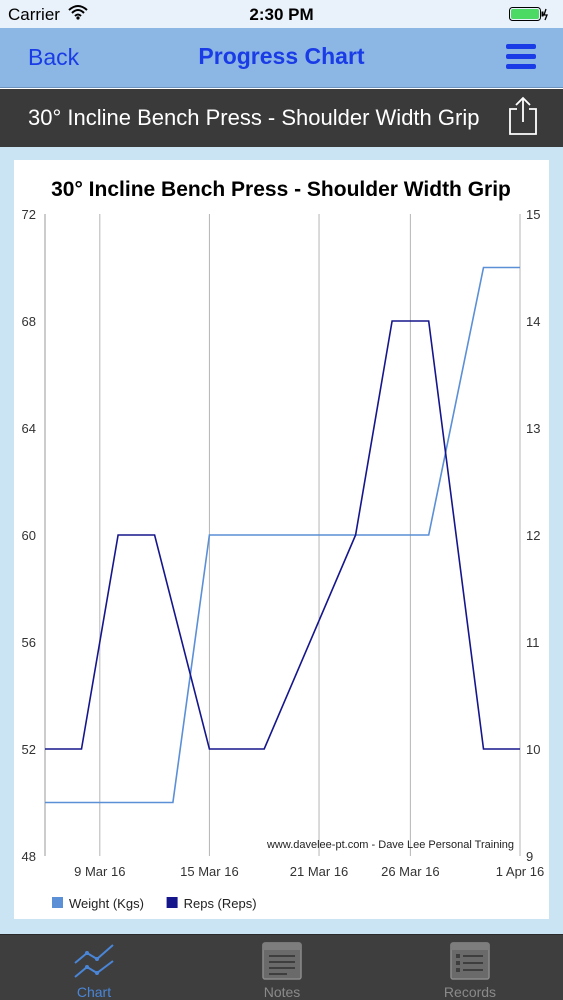 The height and width of the screenshot is (1000, 563). I want to click on chart-icon, so click(94, 961).